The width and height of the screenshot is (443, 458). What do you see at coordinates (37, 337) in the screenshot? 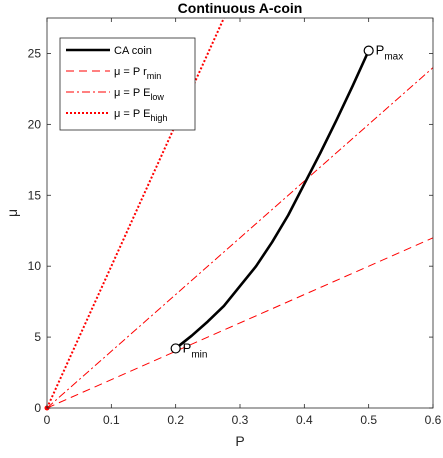
I see `y-tick-label: 5` at bounding box center [37, 337].